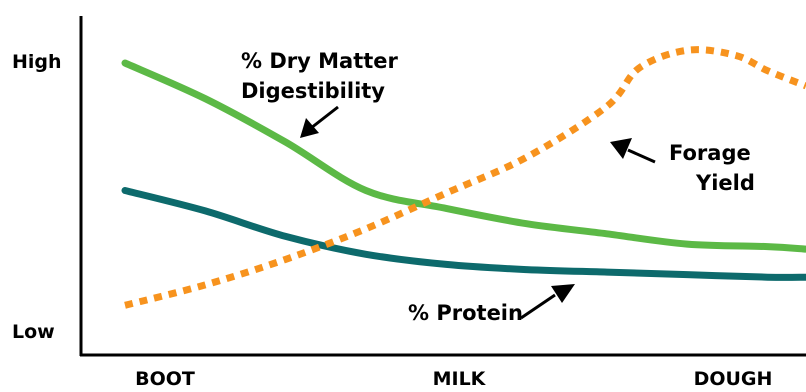 This screenshot has width=806, height=392. I want to click on x-tick-label-boot: BOOT, so click(165, 379).